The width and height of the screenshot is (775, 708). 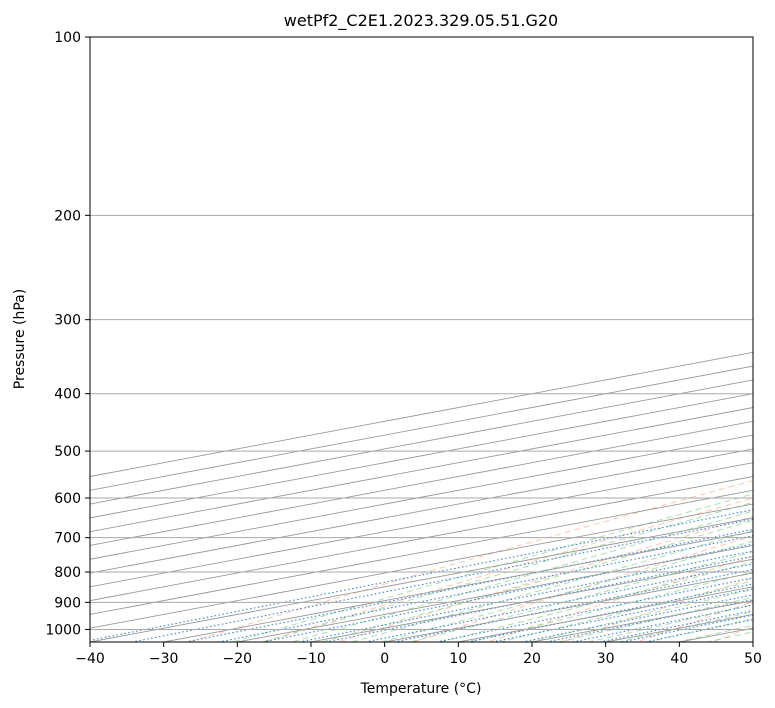 I want to click on y-tick-label: 500, so click(x=67, y=452).